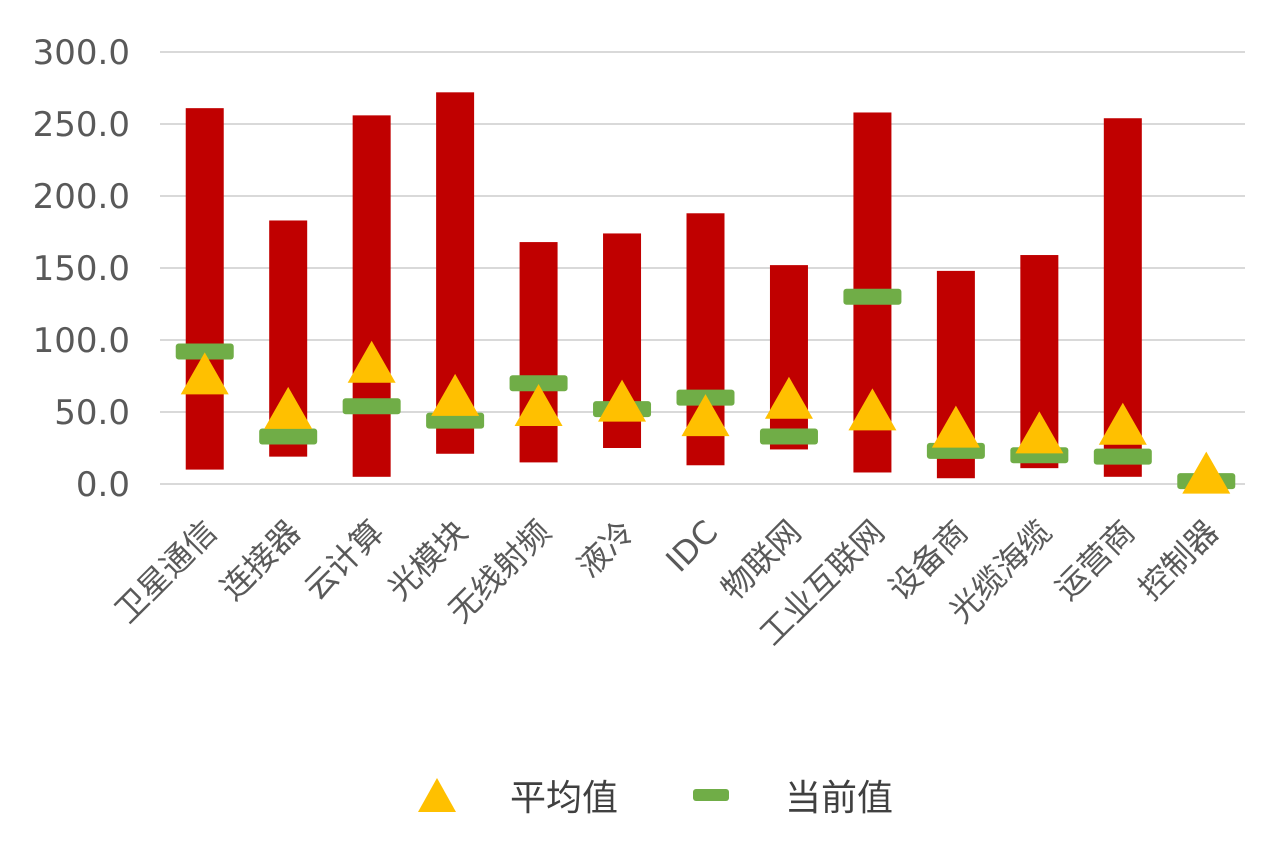 The width and height of the screenshot is (1287, 852). Describe the element at coordinates (655, 798) in the screenshot. I see `legend: 平均值 当前值` at that location.